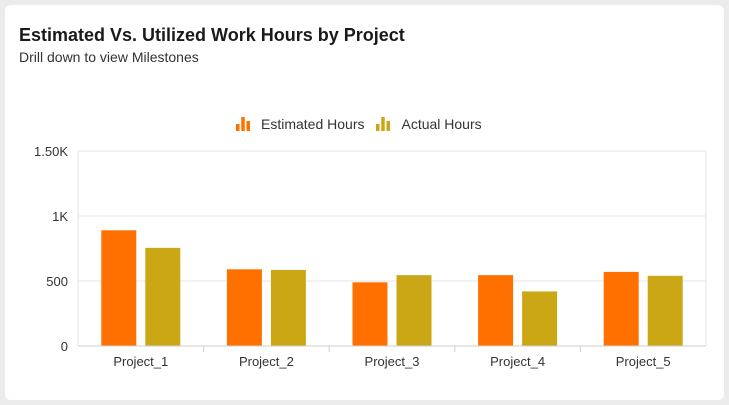 The height and width of the screenshot is (405, 729). I want to click on y-tick-label: 500, so click(57, 281).